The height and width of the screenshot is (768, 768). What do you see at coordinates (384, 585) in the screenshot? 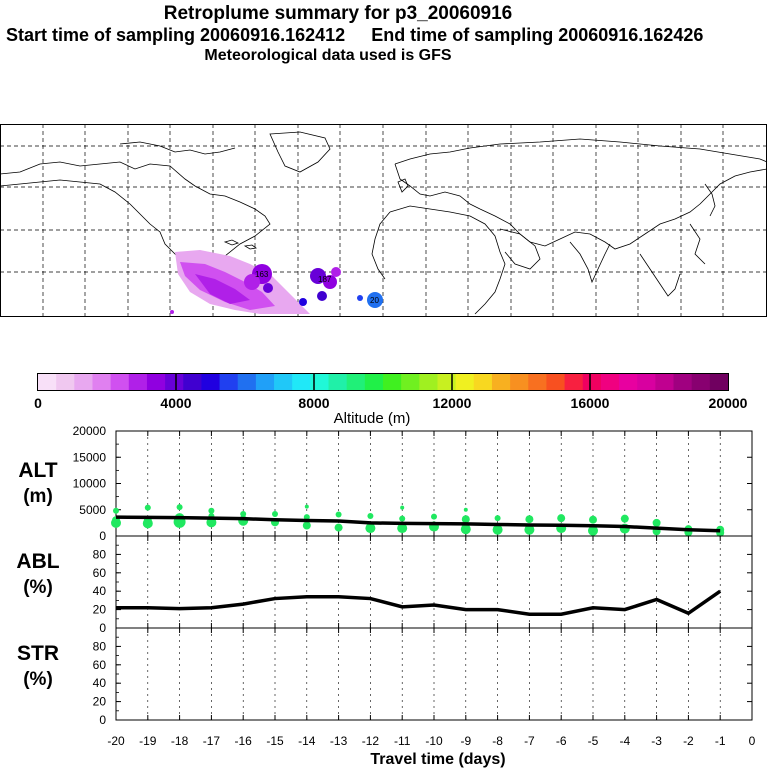
I see `panel-abl: 80 60 40 20 0 ABL (%)` at bounding box center [384, 585].